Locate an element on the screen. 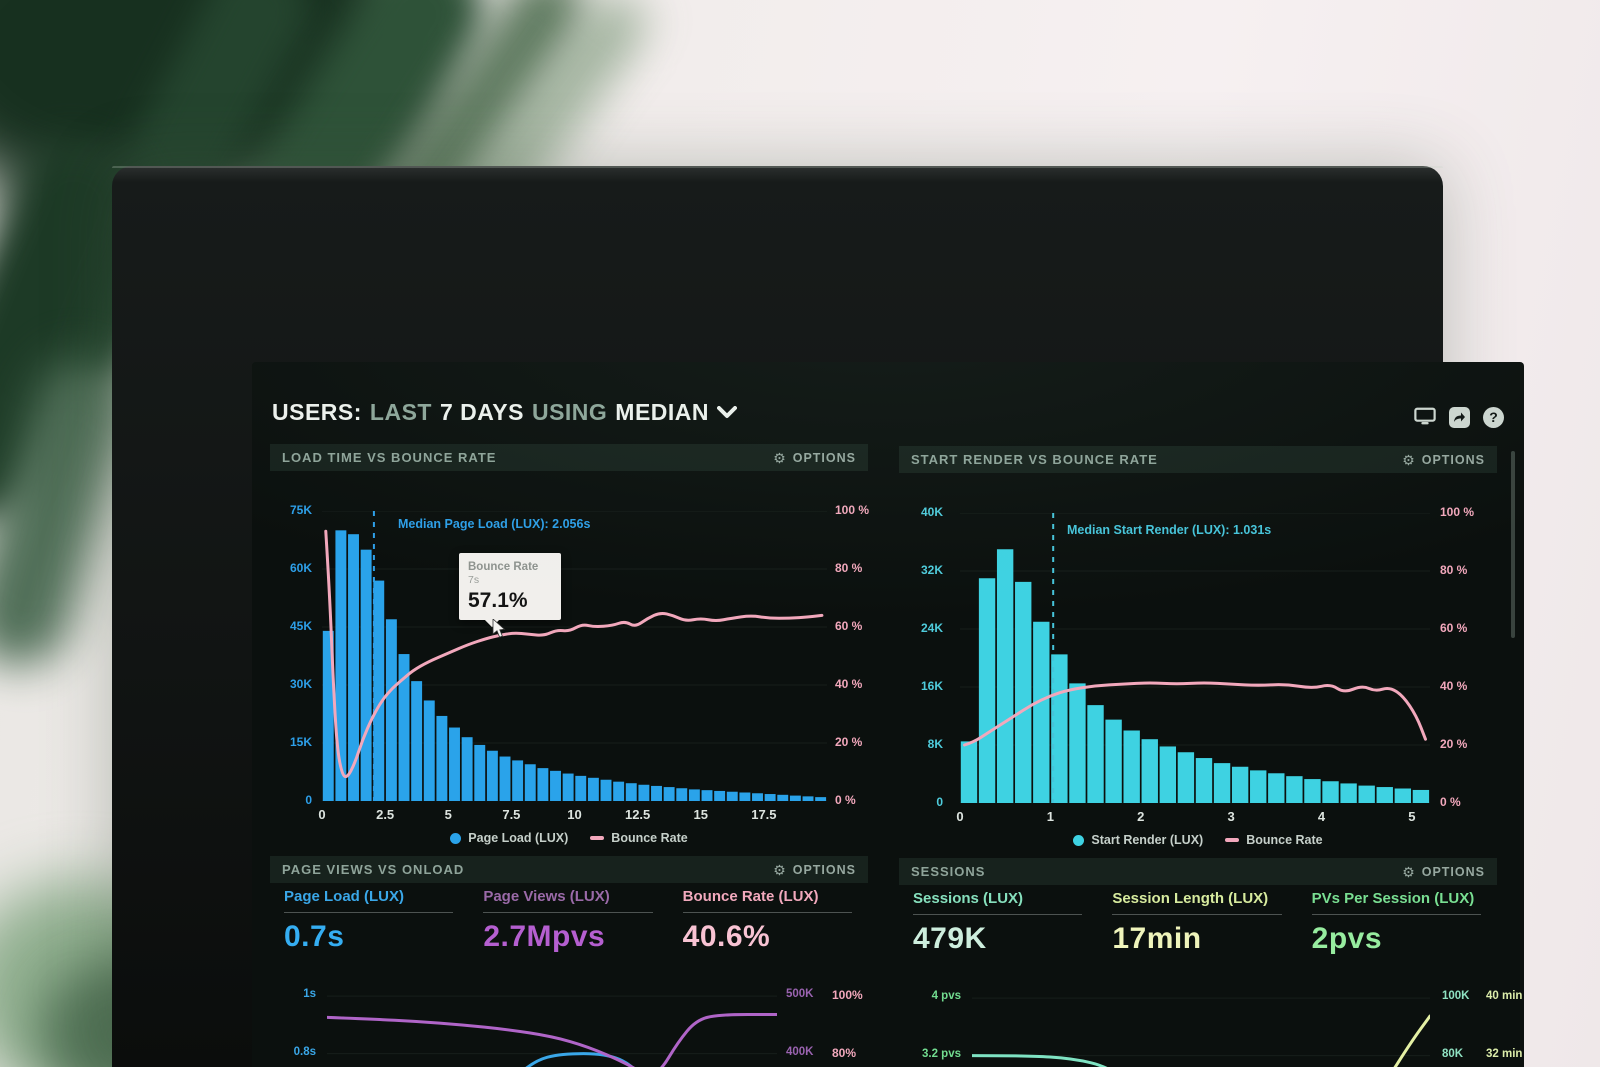  panel-header: PAGE VIEWS VS ONLOAD ⚙ OPTIONS is located at coordinates (569, 869).